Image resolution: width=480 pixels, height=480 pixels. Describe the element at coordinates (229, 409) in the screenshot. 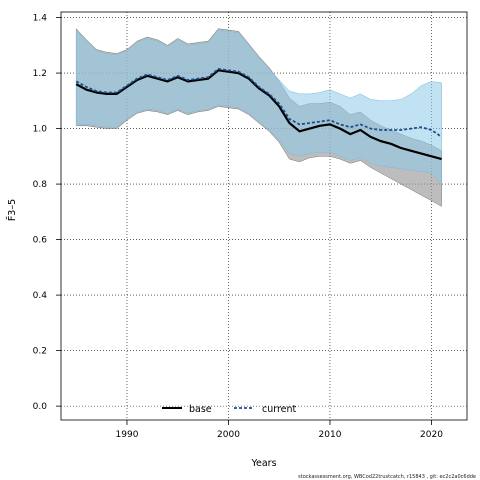

I see `legend: base current` at that location.